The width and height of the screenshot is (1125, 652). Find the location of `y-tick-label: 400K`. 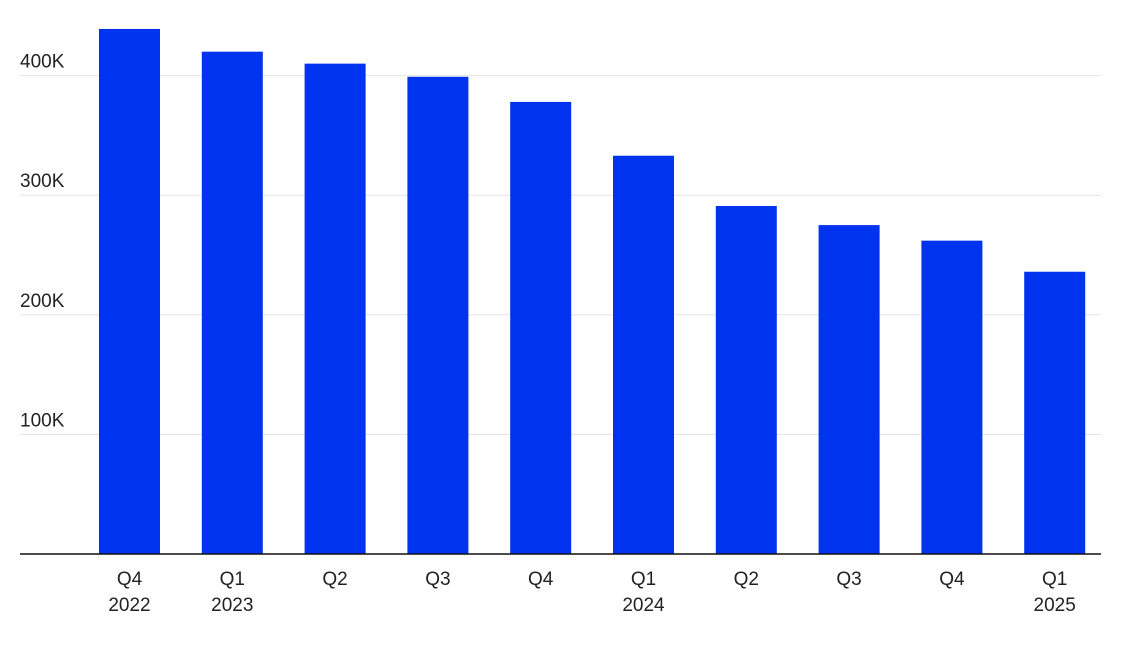

y-tick-label: 400K is located at coordinates (42, 62).